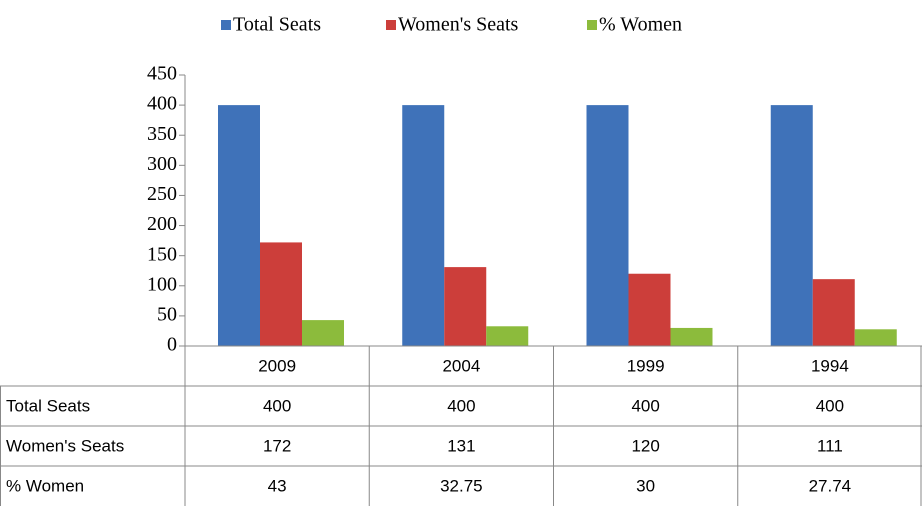  What do you see at coordinates (461, 365) in the screenshot?
I see `x-tick-label: 2004` at bounding box center [461, 365].